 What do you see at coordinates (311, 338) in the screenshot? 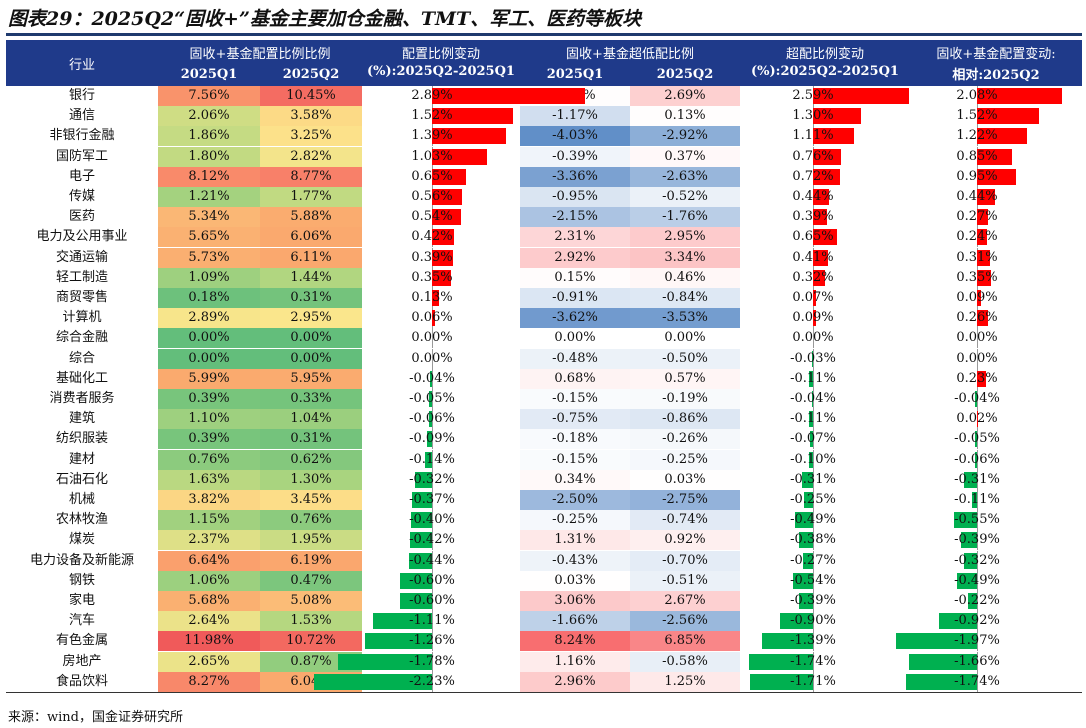
I see `alloc-q2-cell: 0.00%` at bounding box center [311, 338].